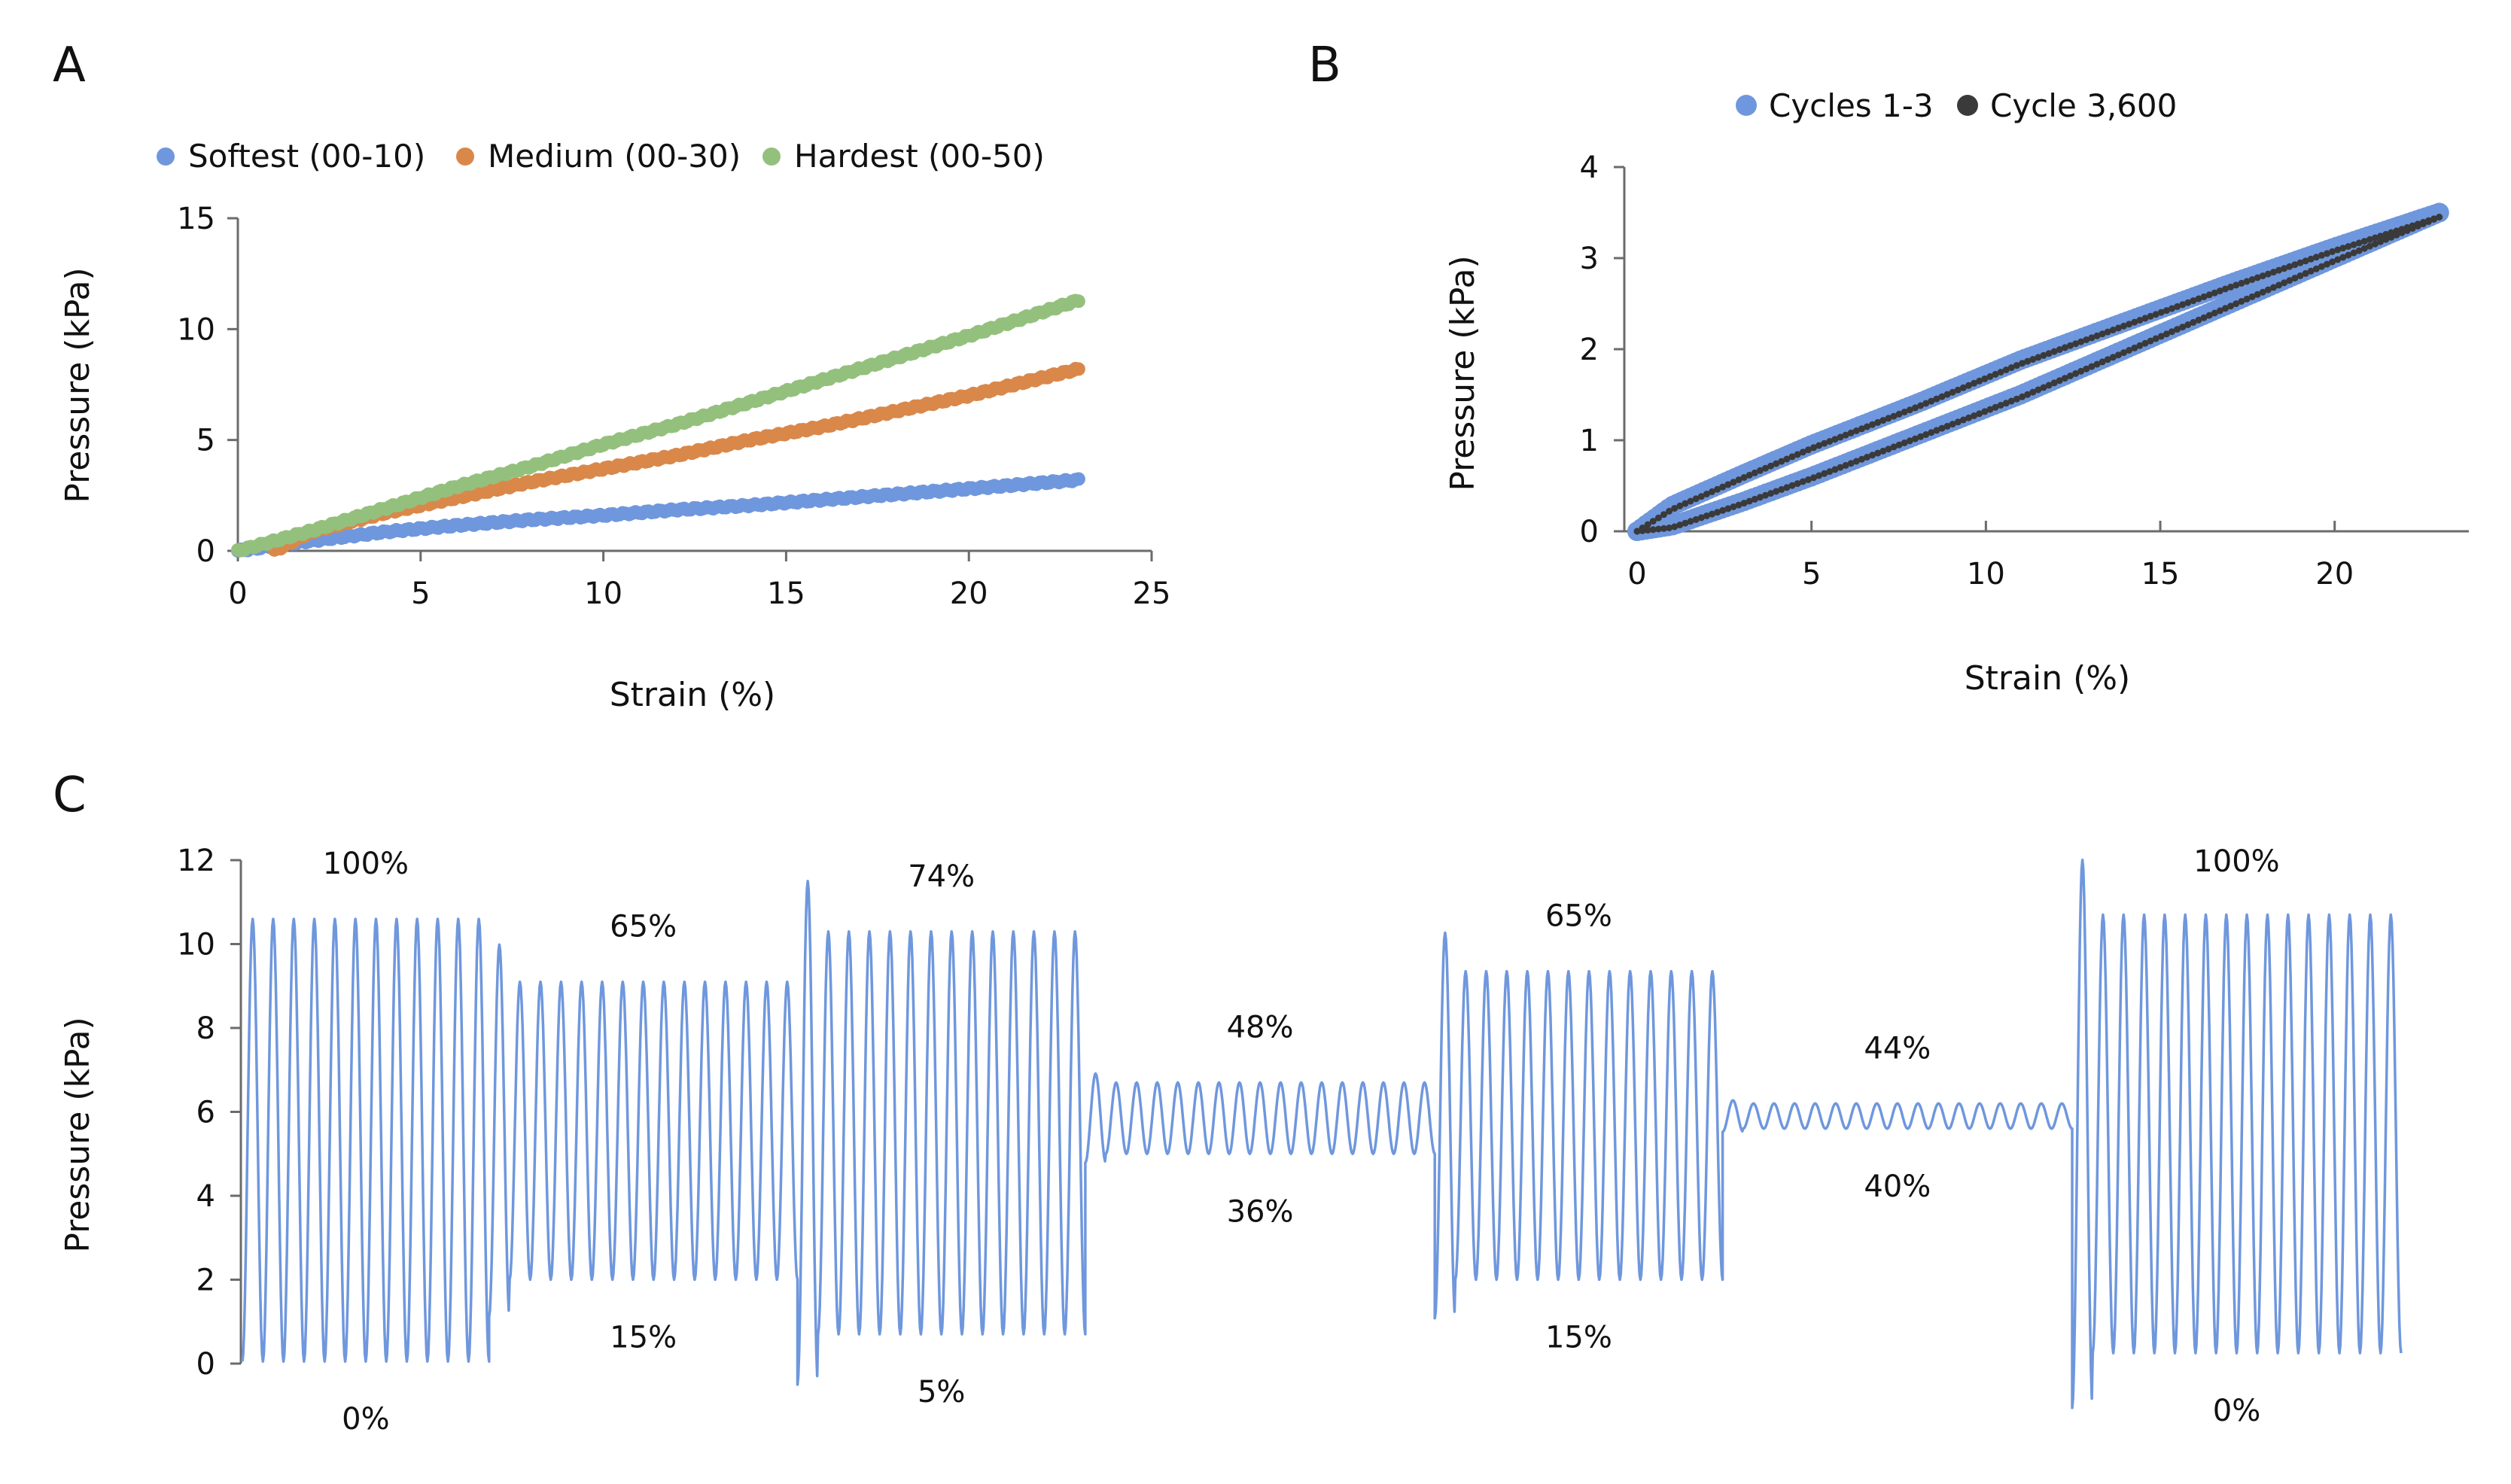 Image resolution: width=2511 pixels, height=1484 pixels. I want to click on y-tick-label: 6, so click(205, 1113).